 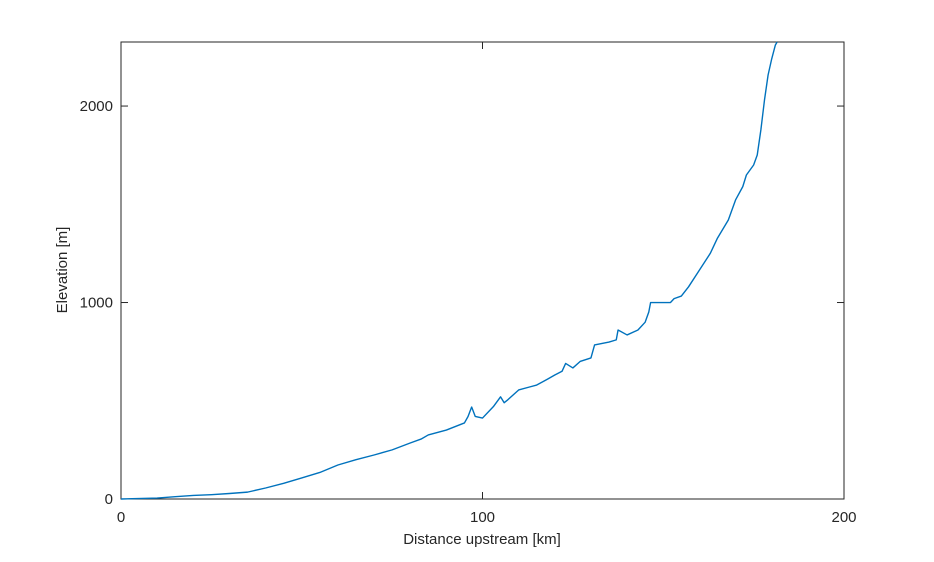 I want to click on y-tick-label: 0, so click(x=109, y=499).